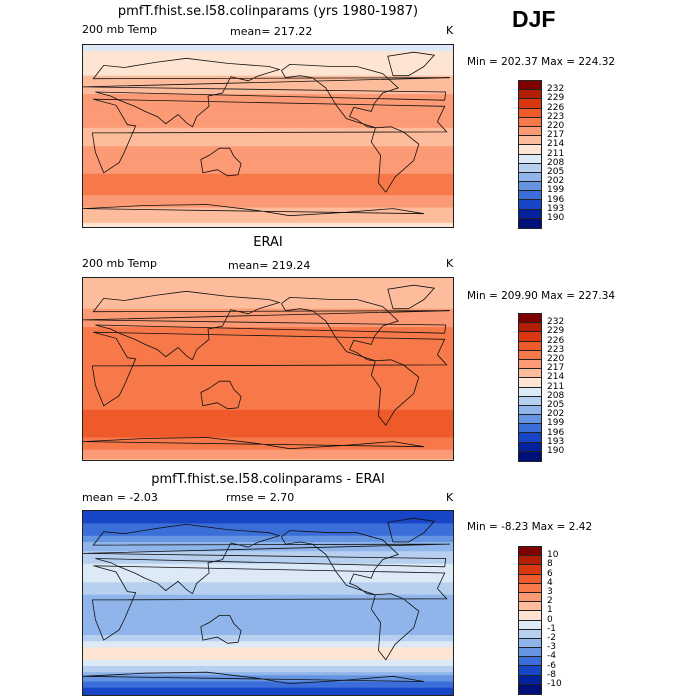  I want to click on panel-3-mean-label: mean = -2.03, so click(120, 497).